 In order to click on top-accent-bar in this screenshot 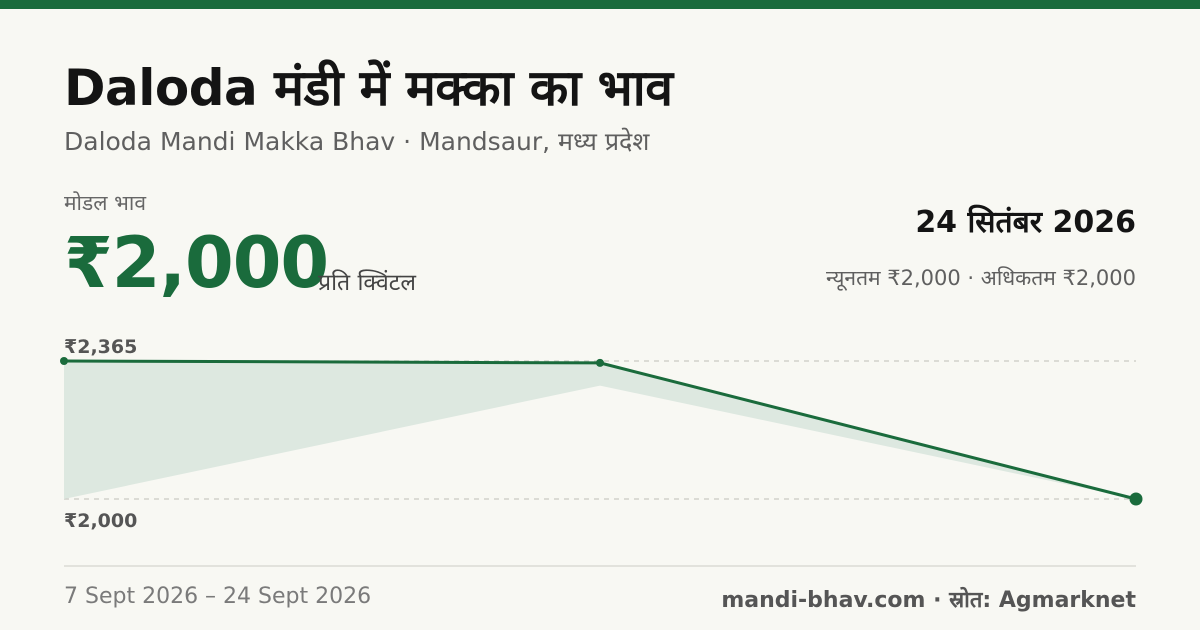, I will do `click(600, 4)`.